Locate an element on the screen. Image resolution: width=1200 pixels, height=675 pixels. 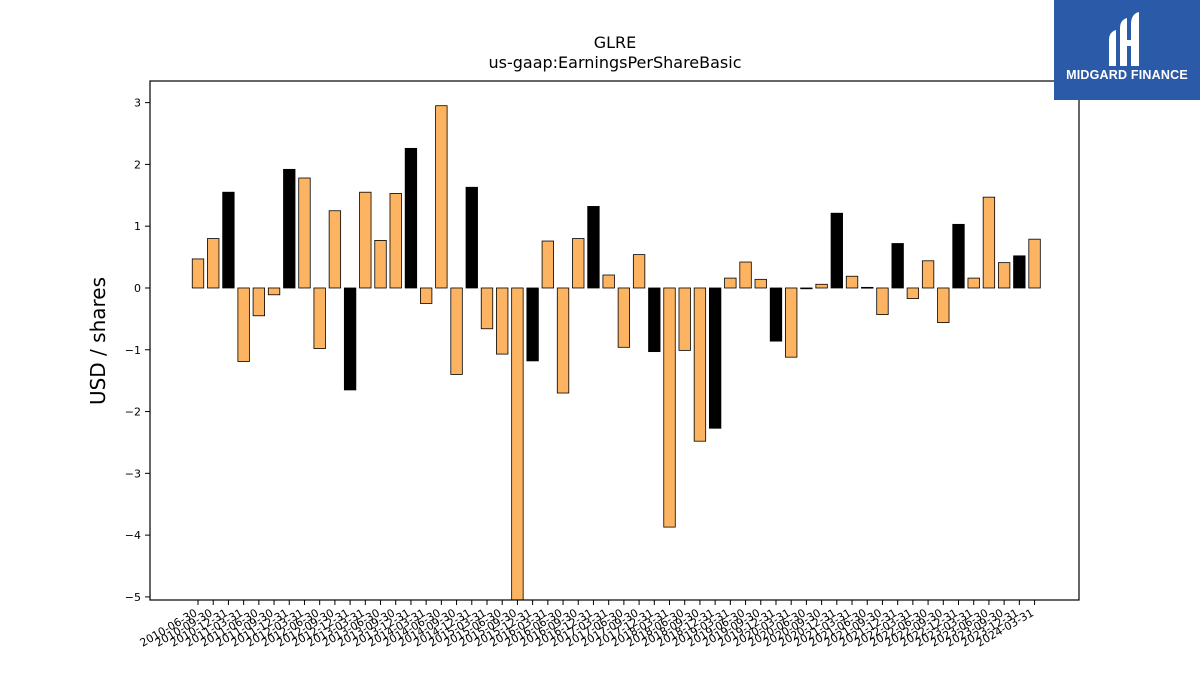
y-ticks: −5 −4 −3 −2 −1 0 1 2 3 is located at coordinates (137, 350).